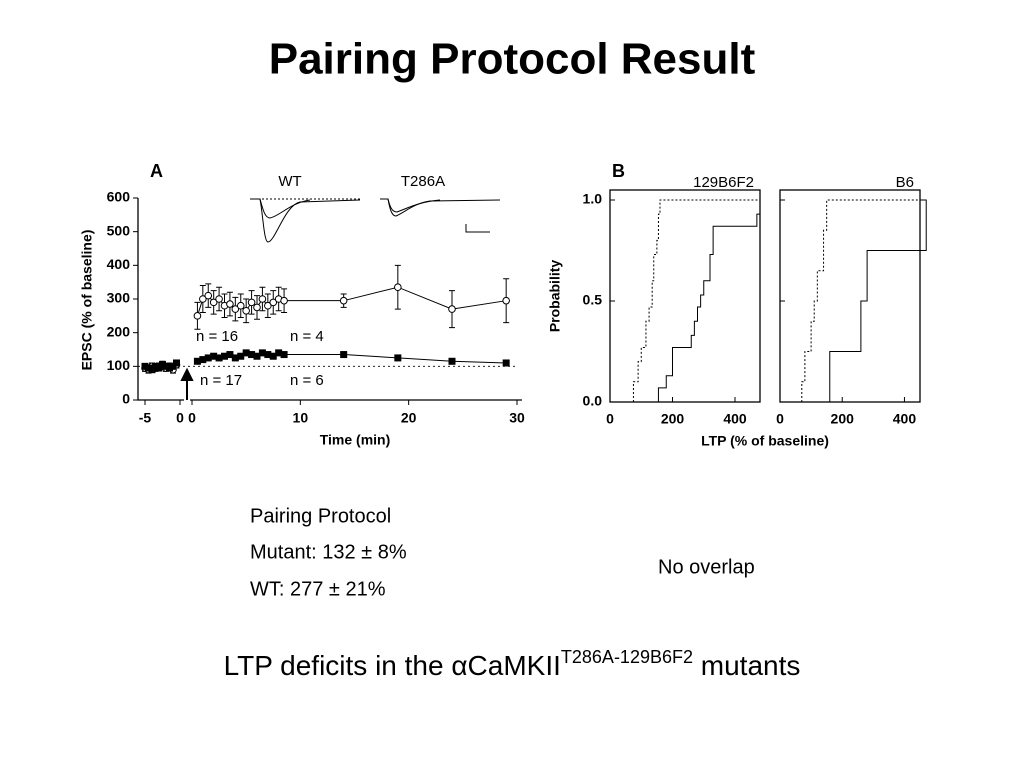  I want to click on caption-tail: mutants, so click(746, 665).